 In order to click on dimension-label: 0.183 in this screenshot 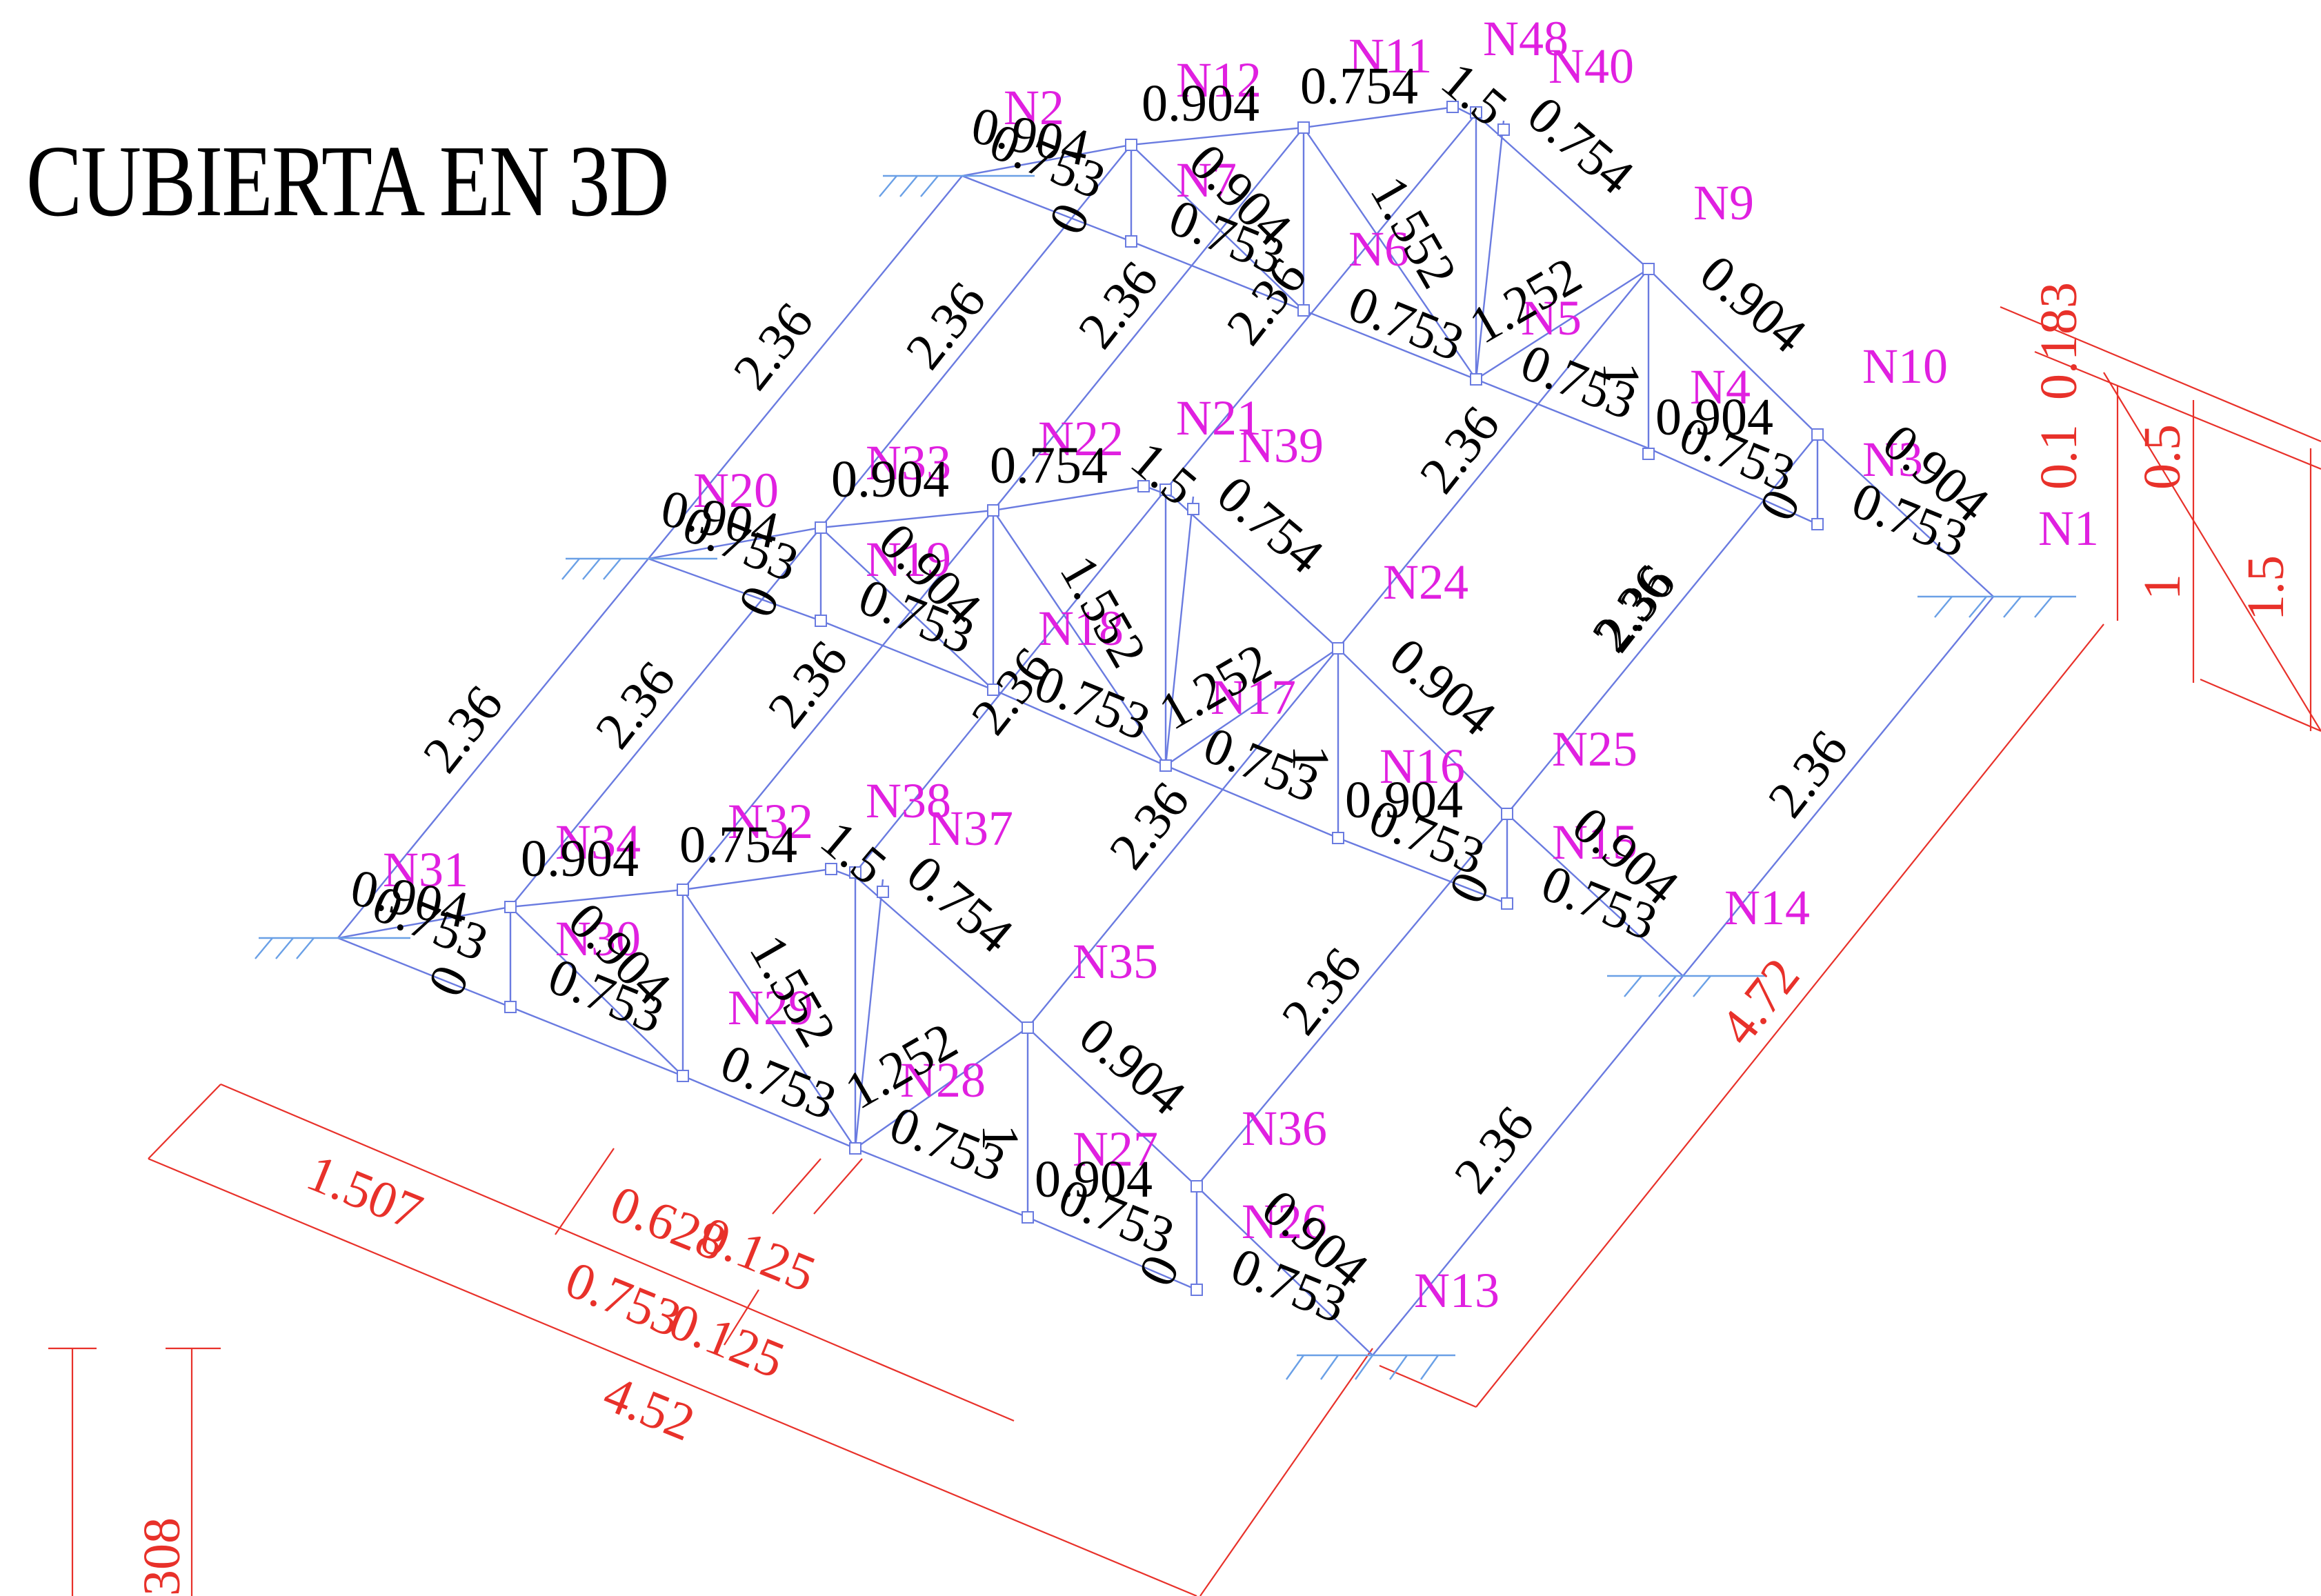, I will do `click(2059, 341)`.